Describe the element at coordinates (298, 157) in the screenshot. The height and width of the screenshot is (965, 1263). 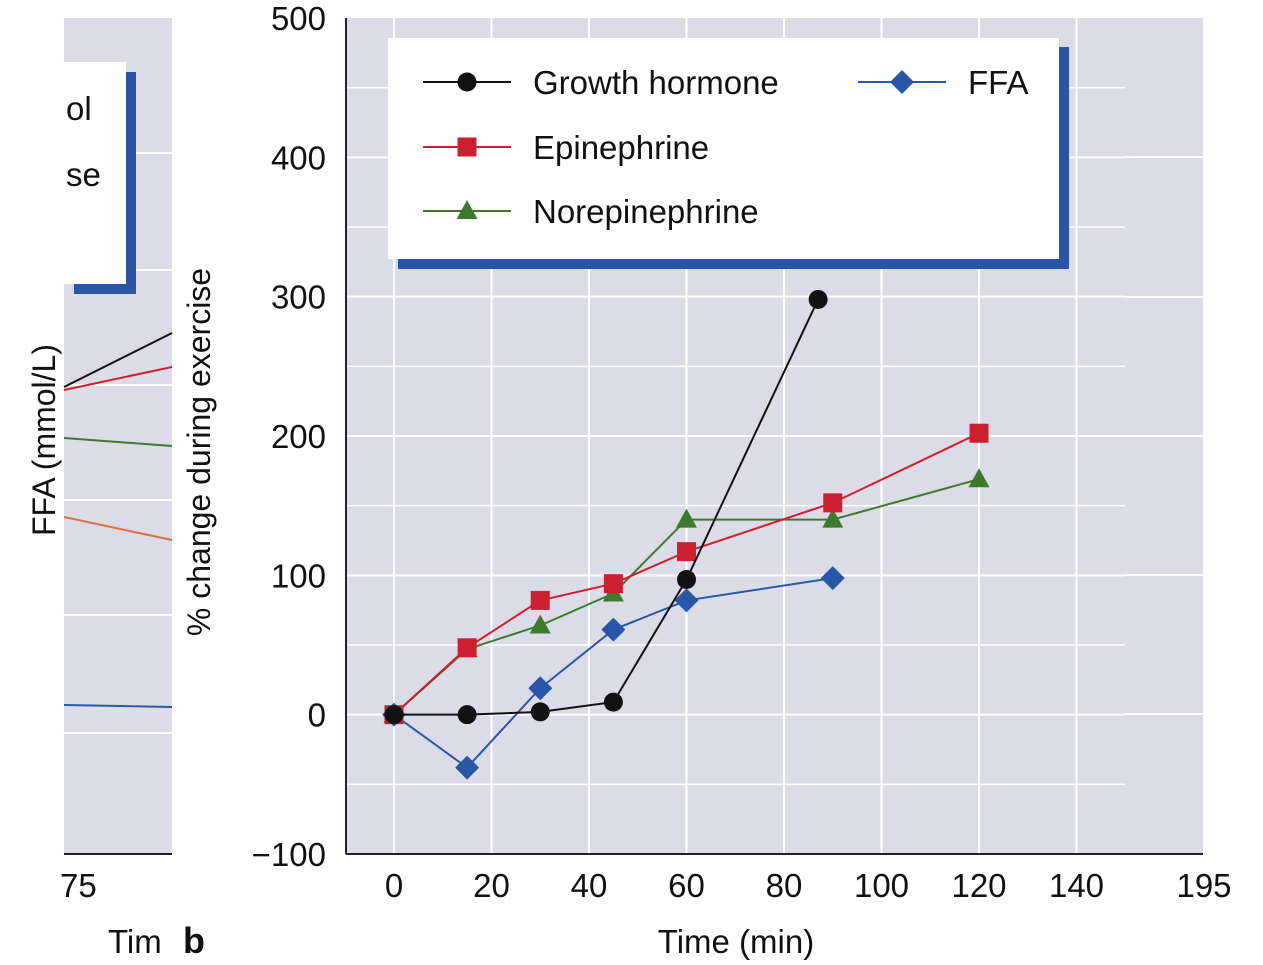
I see `y-tick-label: 400` at that location.